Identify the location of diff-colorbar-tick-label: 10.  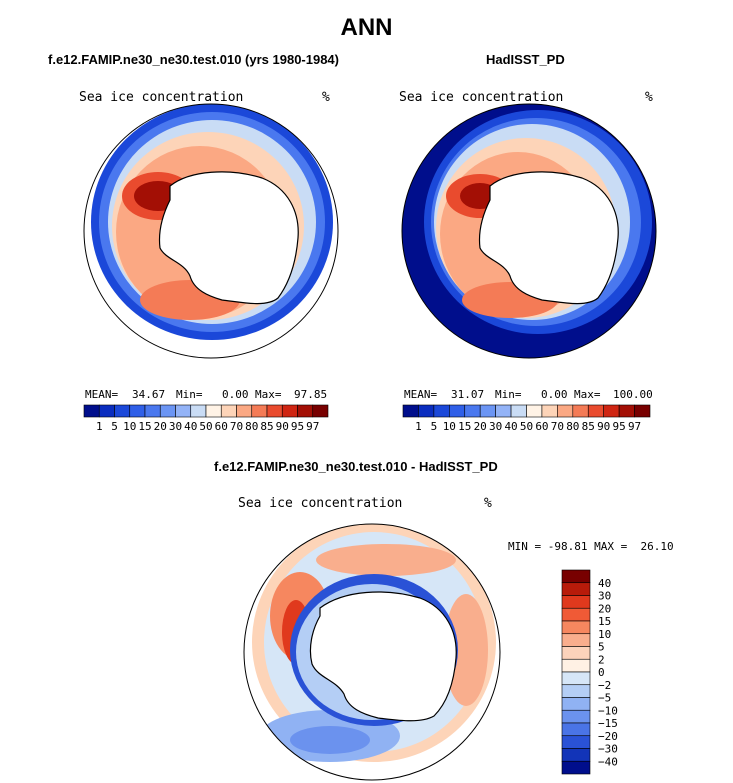
(604, 634).